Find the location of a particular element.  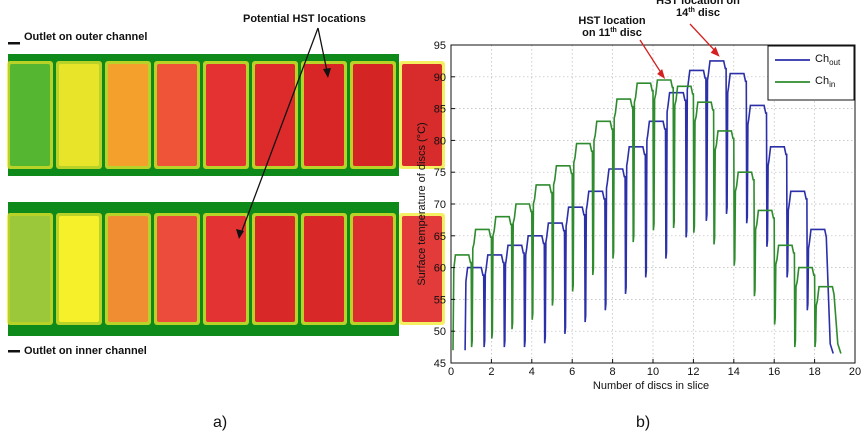

x-tick-labels: 0 2 4 6 8 10 12 14 16 18 20 is located at coordinates (654, 372).